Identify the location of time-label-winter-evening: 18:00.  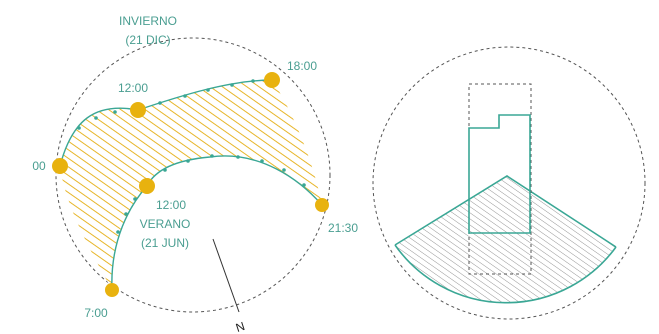
(302, 66).